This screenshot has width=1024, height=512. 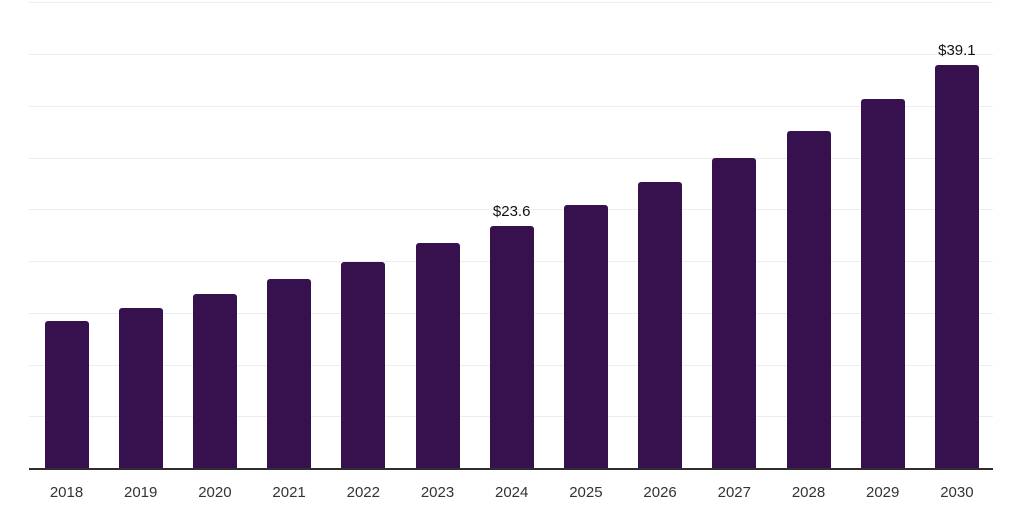 What do you see at coordinates (883, 492) in the screenshot?
I see `x-tick-label-2029: 2029` at bounding box center [883, 492].